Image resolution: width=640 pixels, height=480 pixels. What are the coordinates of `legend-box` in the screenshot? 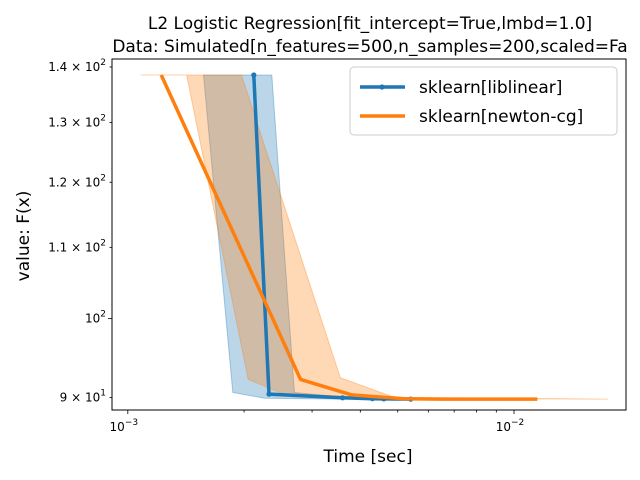 It's located at (483, 101).